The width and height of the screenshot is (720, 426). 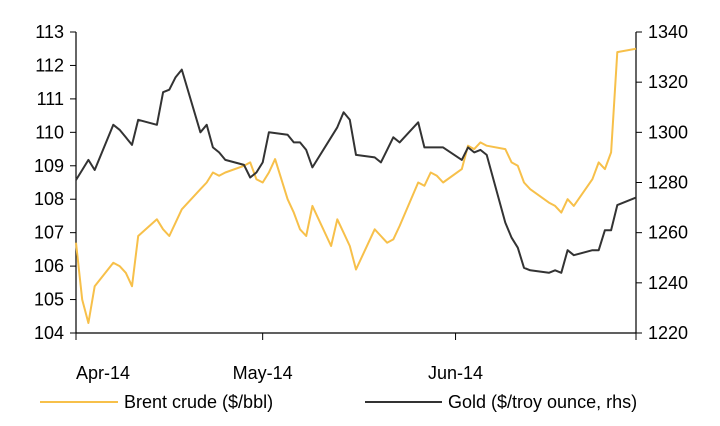 I want to click on x-tick-label: May-14, so click(x=263, y=373).